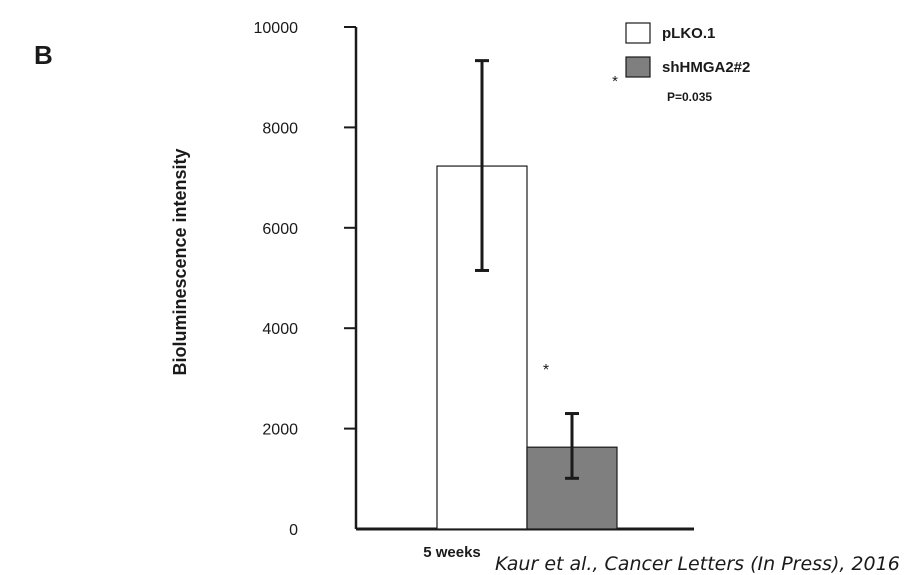 The image size is (914, 575). I want to click on y-tick-label: 2000, so click(280, 430).